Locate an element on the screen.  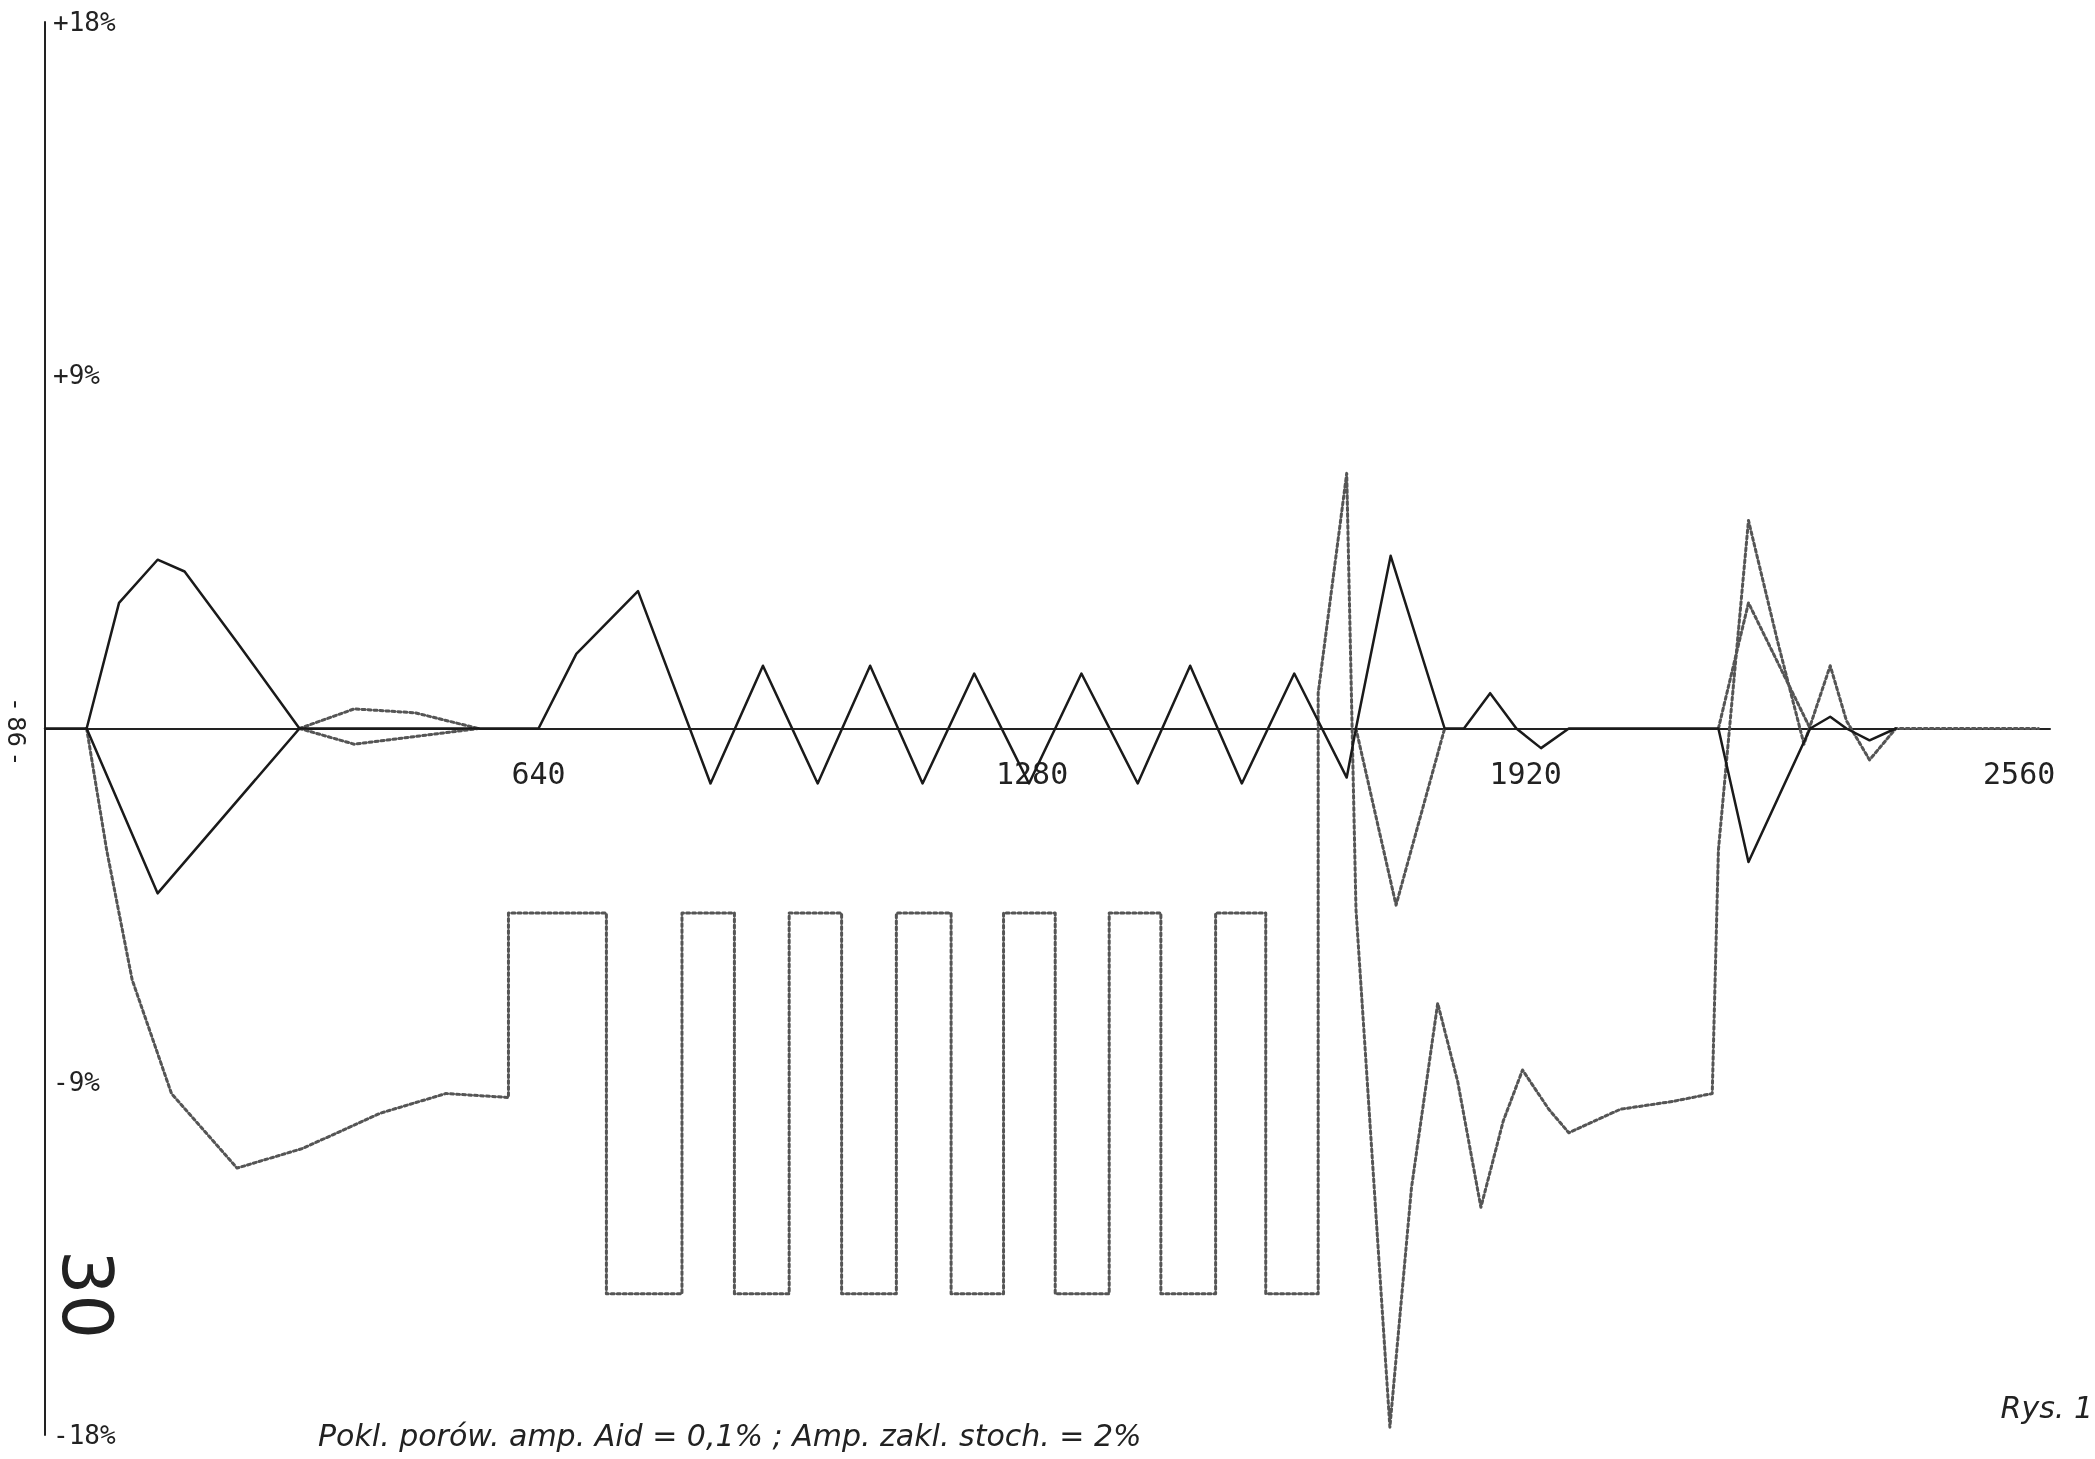
x-tick-label: 1920 is located at coordinates (1525, 773).